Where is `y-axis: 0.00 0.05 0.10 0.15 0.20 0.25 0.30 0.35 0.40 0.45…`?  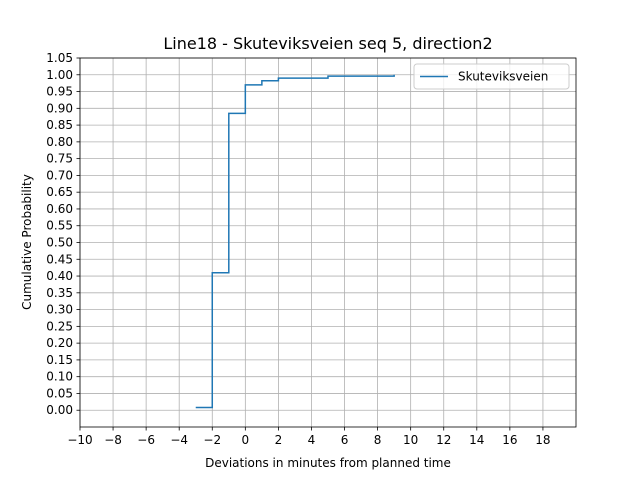 y-axis: 0.00 0.05 0.10 0.15 0.20 0.25 0.30 0.35 0.40 0.45… is located at coordinates (63, 234).